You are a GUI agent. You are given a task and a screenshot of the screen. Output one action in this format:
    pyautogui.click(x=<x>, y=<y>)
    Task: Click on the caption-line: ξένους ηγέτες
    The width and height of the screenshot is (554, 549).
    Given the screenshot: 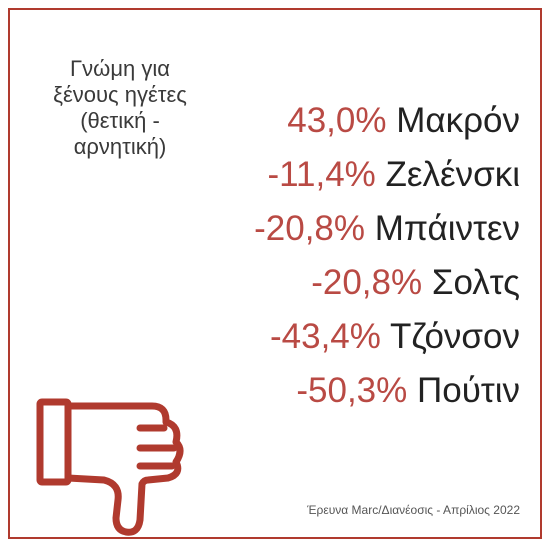 What is the action you would take?
    pyautogui.click(x=120, y=94)
    